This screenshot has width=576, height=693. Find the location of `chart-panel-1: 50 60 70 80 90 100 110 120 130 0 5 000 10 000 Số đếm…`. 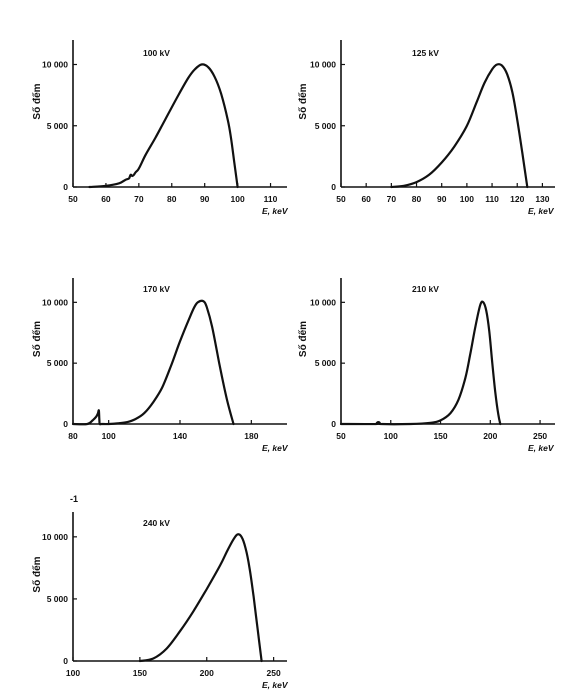

chart-panel-1: 50 60 70 80 90 100 110 120 130 0 5 000 10 000 Số đếm… is located at coordinates (426, 128).